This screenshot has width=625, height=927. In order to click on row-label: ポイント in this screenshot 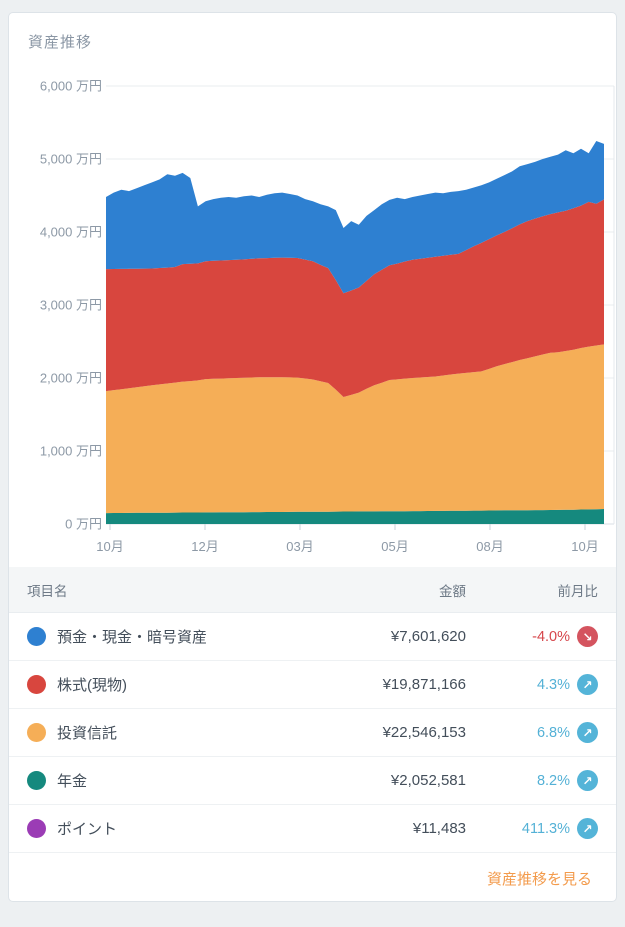, I will do `click(87, 829)`.